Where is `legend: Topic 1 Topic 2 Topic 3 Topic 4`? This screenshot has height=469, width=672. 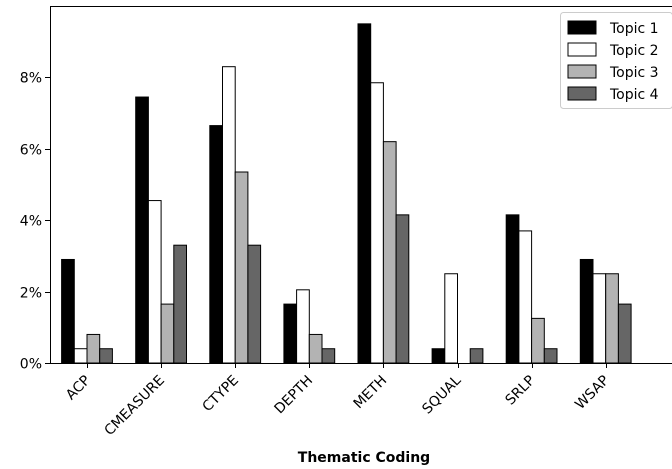 legend: Topic 1 Topic 2 Topic 3 Topic 4 is located at coordinates (616, 60).